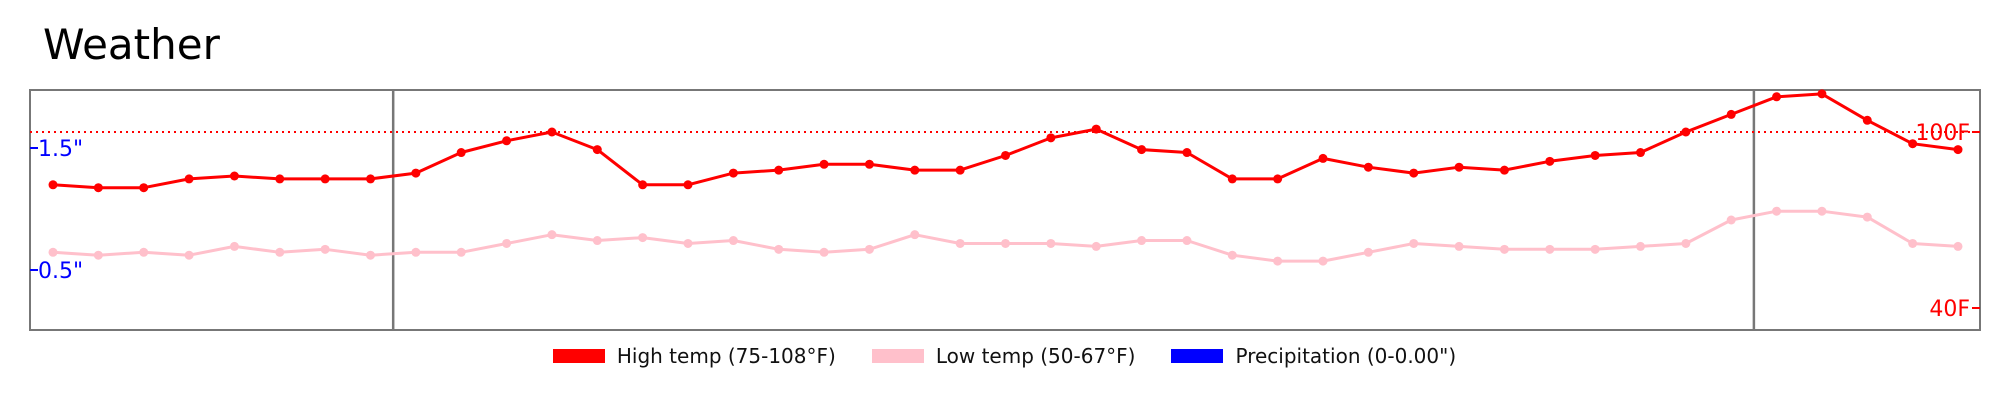 The width and height of the screenshot is (2009, 407). I want to click on legend-label-low-temp: Low temp (50-67°F), so click(1035, 356).